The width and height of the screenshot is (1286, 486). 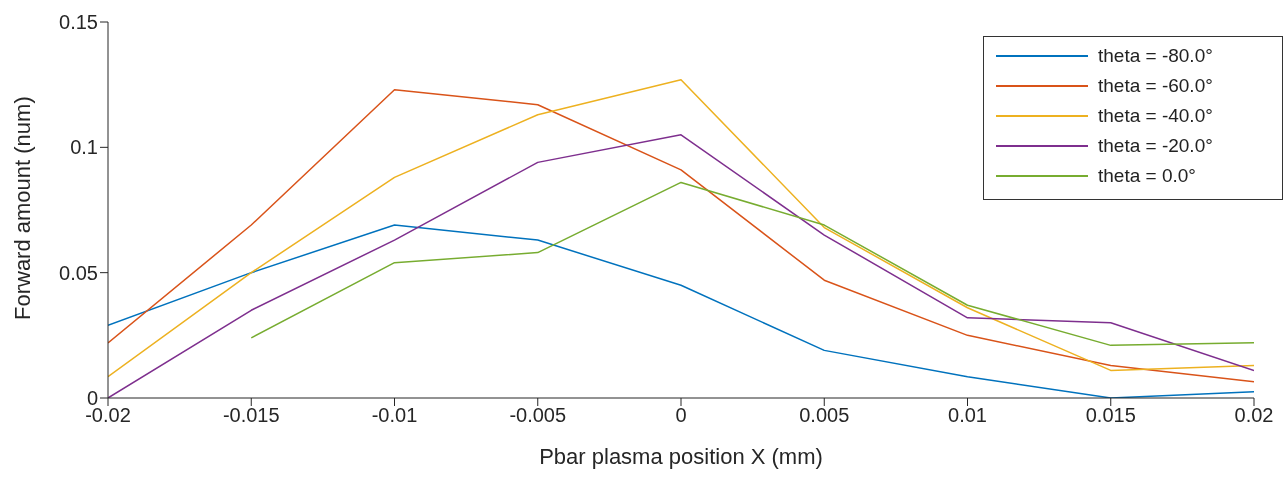 I want to click on x-tick-label: 0, so click(x=681, y=415).